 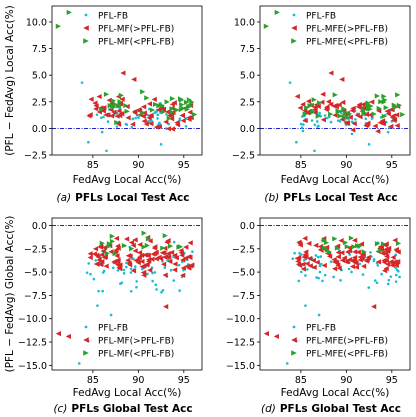 I want to click on caption-title: PFLs Local Test Acc, so click(x=340, y=198).